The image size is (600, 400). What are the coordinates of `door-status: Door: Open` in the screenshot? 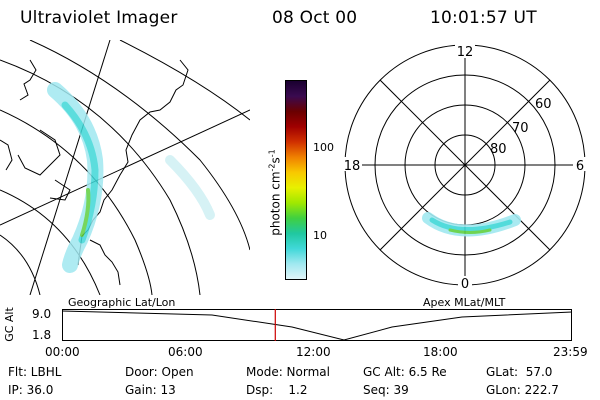 It's located at (159, 372).